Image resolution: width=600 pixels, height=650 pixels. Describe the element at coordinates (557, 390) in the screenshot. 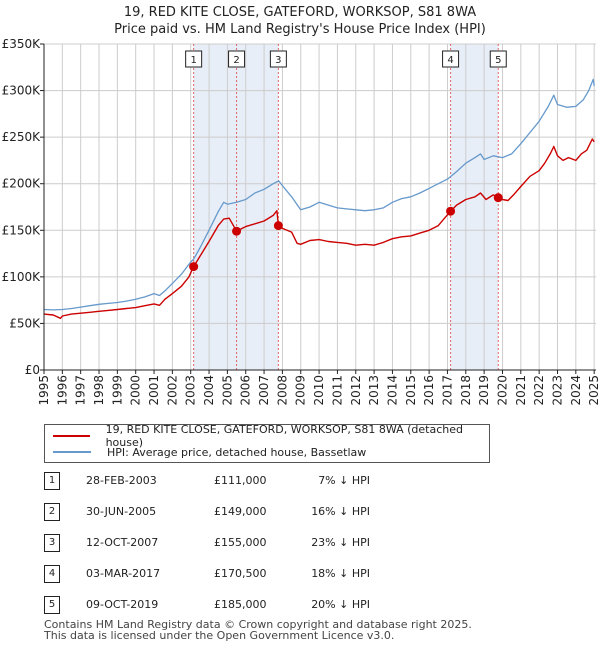

I see `x-tick-label: 2023` at that location.